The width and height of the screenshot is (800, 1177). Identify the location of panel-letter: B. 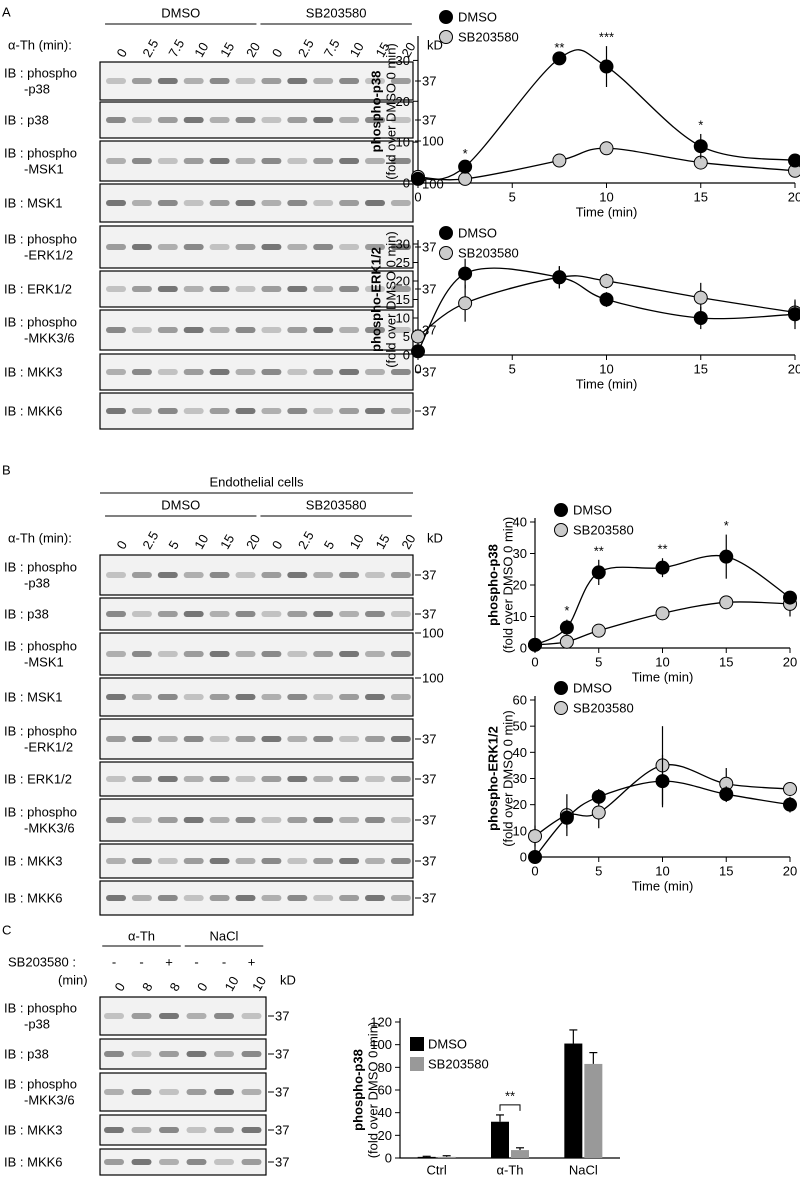
(6, 470).